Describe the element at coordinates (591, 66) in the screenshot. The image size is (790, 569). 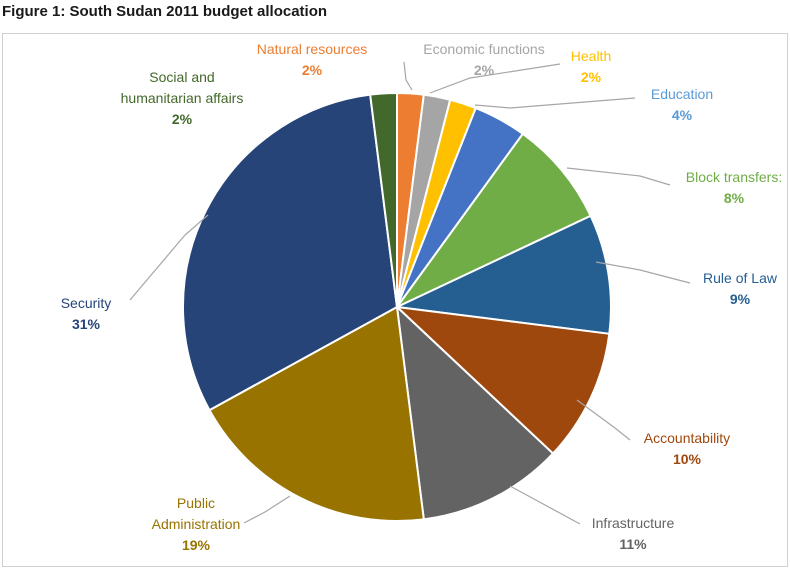
I see `slice-label-health: Health 2%` at that location.